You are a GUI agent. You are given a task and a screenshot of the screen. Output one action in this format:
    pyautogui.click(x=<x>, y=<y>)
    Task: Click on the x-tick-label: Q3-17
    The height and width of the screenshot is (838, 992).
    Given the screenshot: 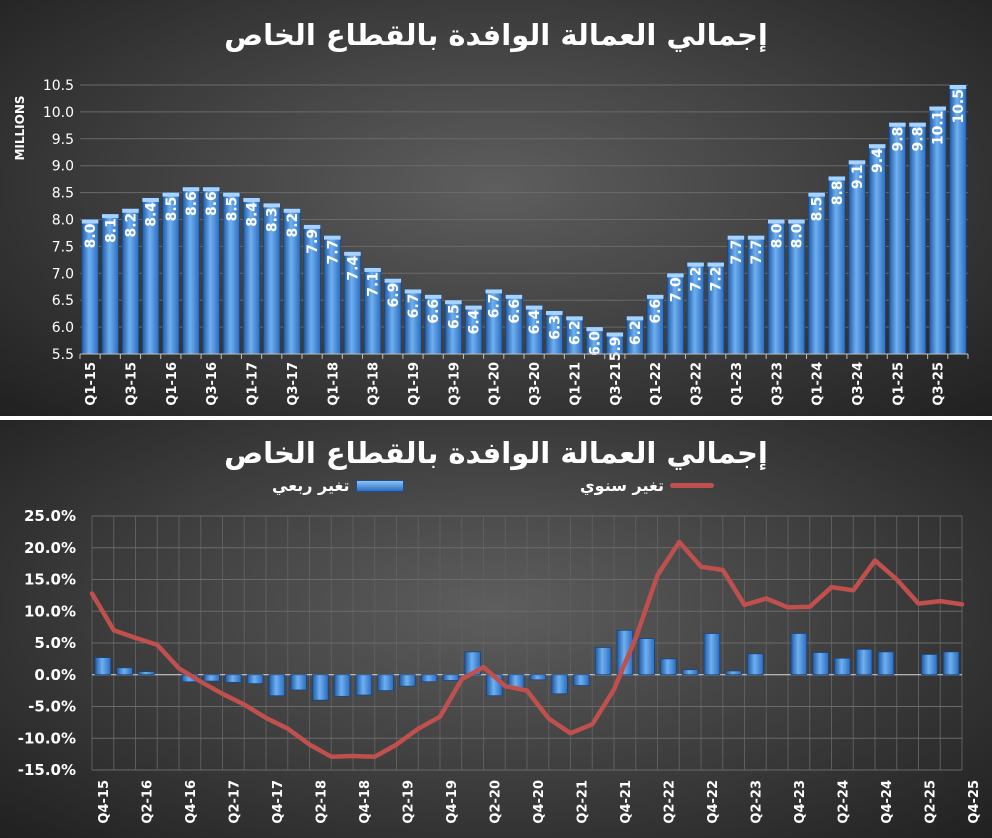 What is the action you would take?
    pyautogui.click(x=293, y=384)
    